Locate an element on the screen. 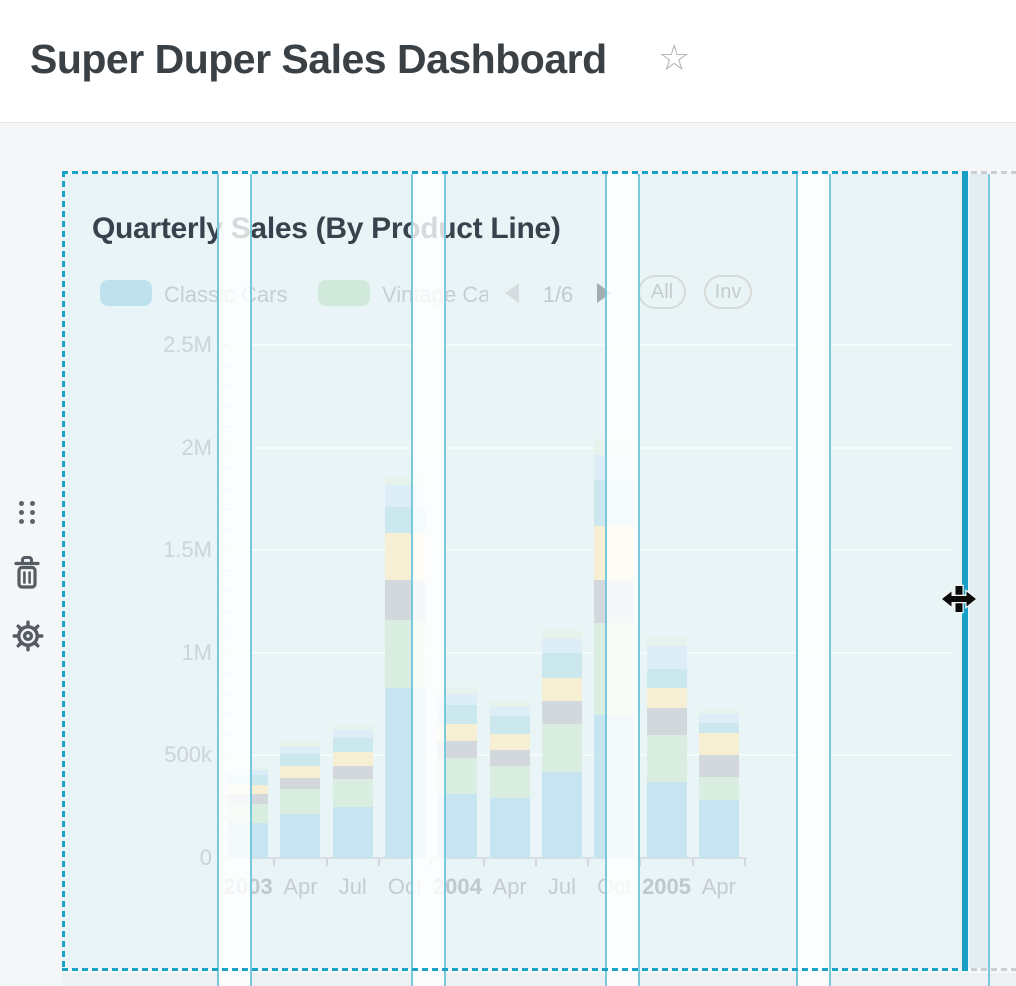 Image resolution: width=1016 pixels, height=986 pixels. grid-column-strip is located at coordinates (978, 571).